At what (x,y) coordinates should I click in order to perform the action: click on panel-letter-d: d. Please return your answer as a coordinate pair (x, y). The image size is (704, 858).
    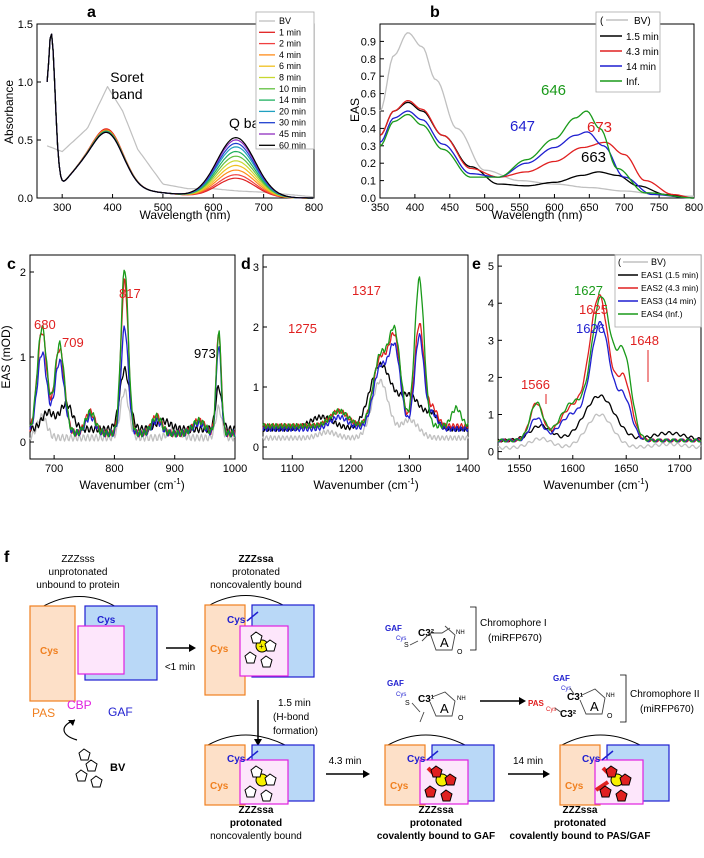
    Looking at the image, I should click on (246, 264).